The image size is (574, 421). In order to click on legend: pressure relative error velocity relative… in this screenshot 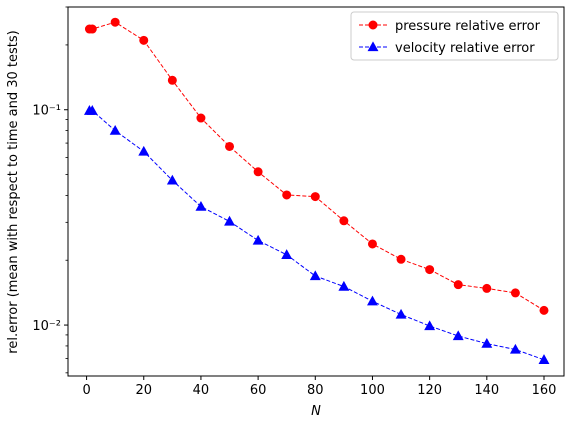, I will do `click(454, 36)`.